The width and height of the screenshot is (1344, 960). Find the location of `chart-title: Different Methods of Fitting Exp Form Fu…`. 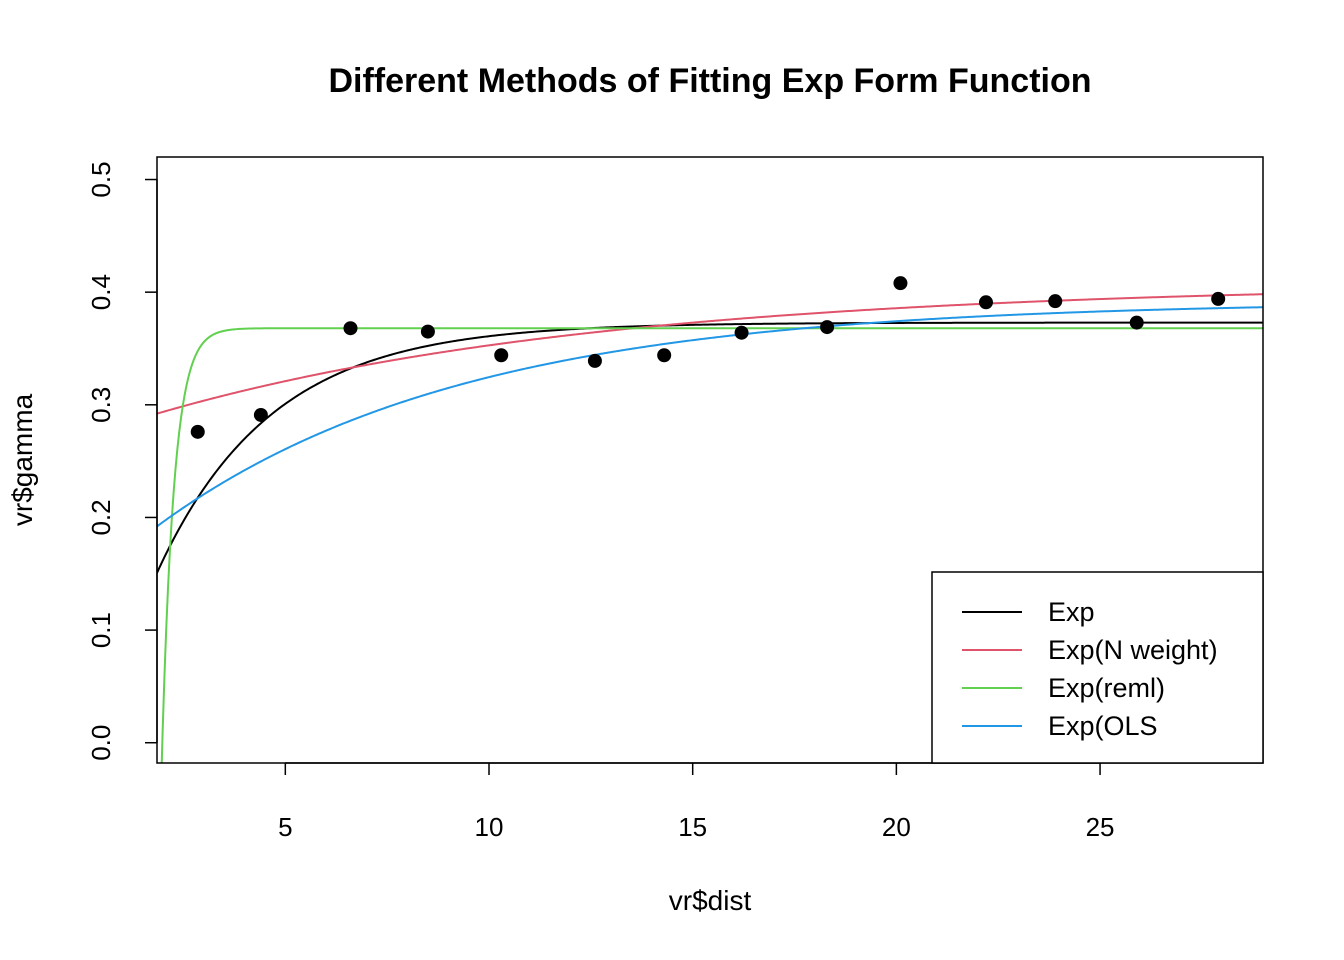

chart-title: Different Methods of Fitting Exp Form Fu… is located at coordinates (709, 81).